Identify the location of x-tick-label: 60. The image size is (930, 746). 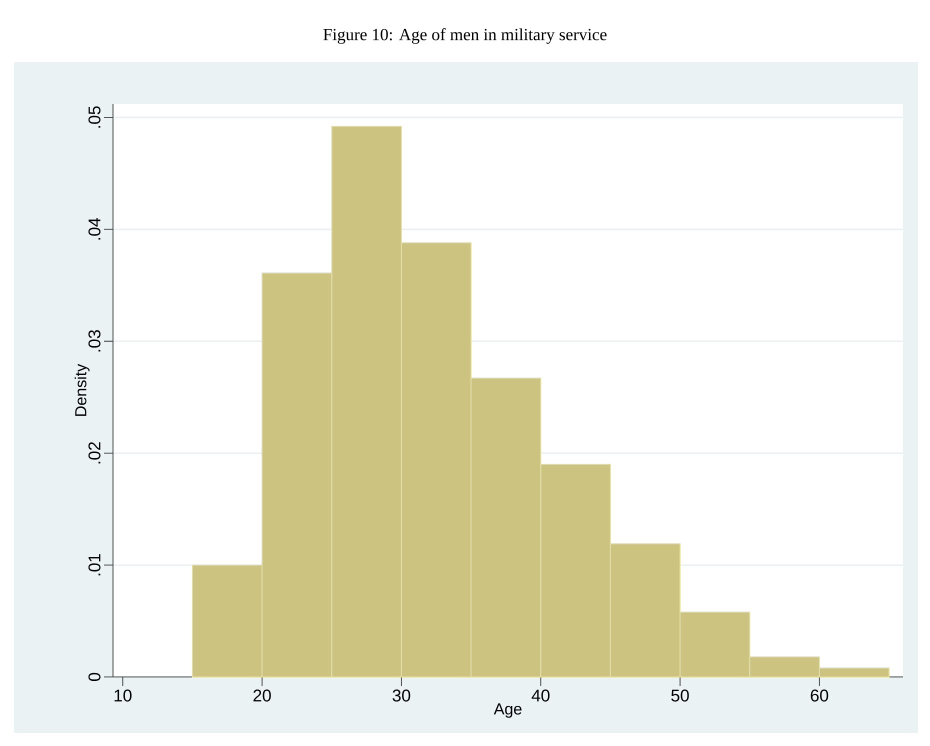
(819, 696).